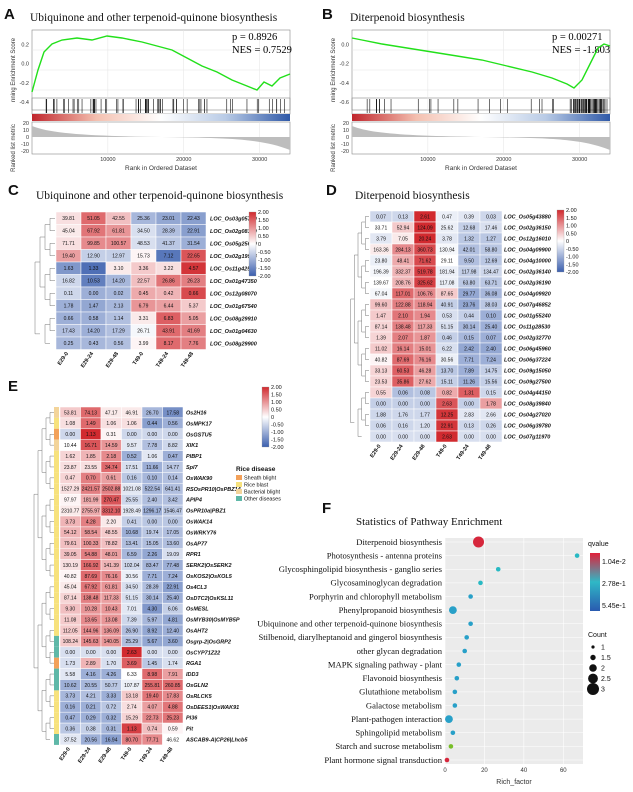 This screenshot has height=792, width=633. Describe the element at coordinates (425, 371) in the screenshot. I see `cell-value: 46.28` at that location.